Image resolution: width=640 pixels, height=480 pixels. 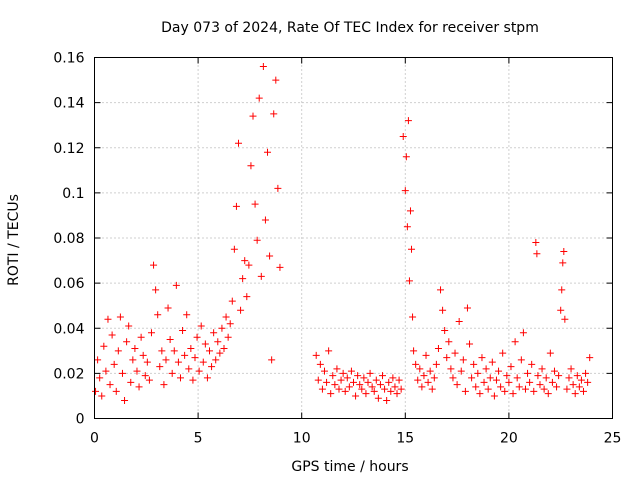 I want to click on x-tick-label: 0, so click(x=94, y=439).